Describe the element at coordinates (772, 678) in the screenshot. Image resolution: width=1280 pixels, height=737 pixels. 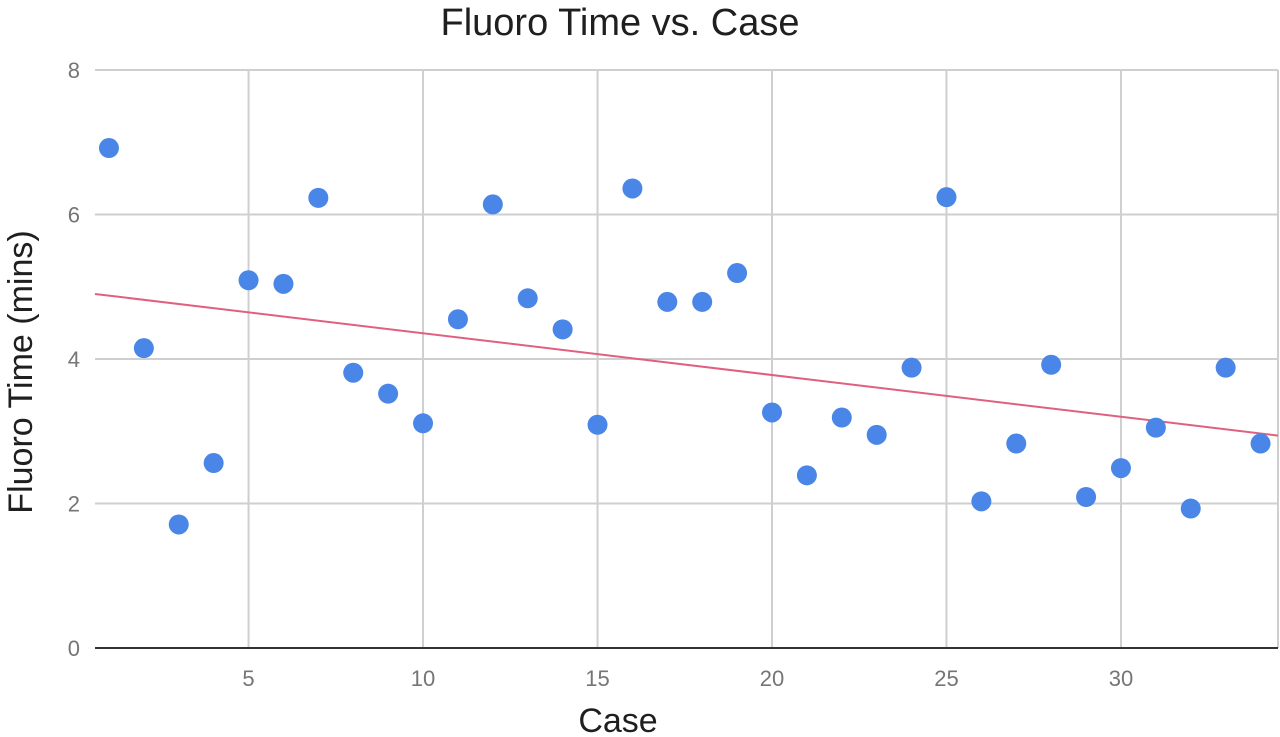
I see `x-tick-label: 20` at that location.